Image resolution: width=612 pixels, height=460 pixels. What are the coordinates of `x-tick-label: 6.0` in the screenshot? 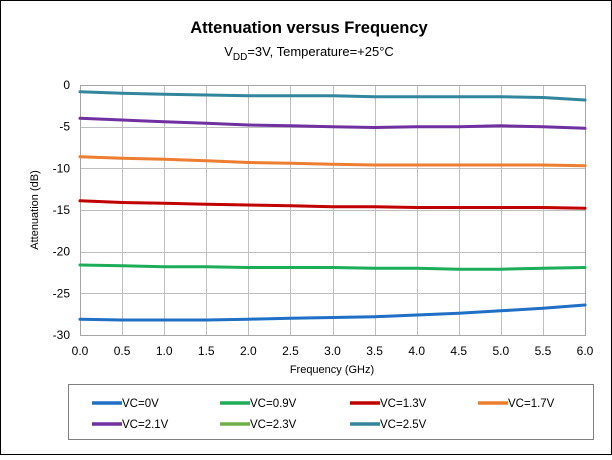 It's located at (585, 351).